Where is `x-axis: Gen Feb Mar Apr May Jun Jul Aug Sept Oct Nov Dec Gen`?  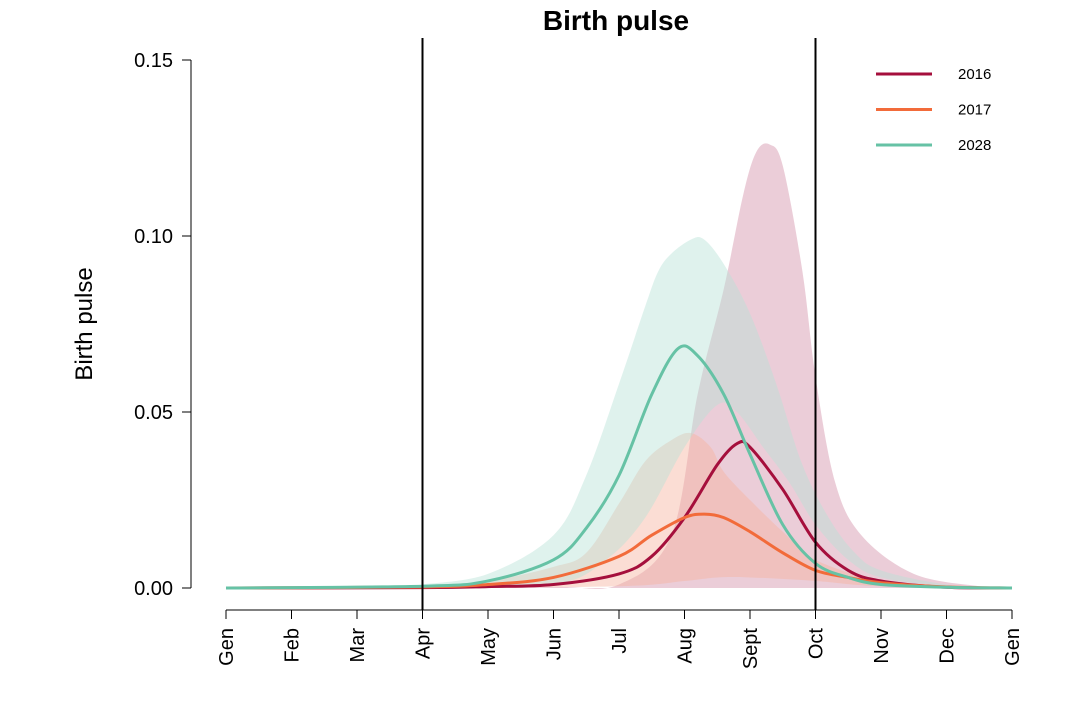 x-axis: Gen Feb Mar Apr May Jun Jul Aug Sept Oct Nov Dec Gen is located at coordinates (620, 639).